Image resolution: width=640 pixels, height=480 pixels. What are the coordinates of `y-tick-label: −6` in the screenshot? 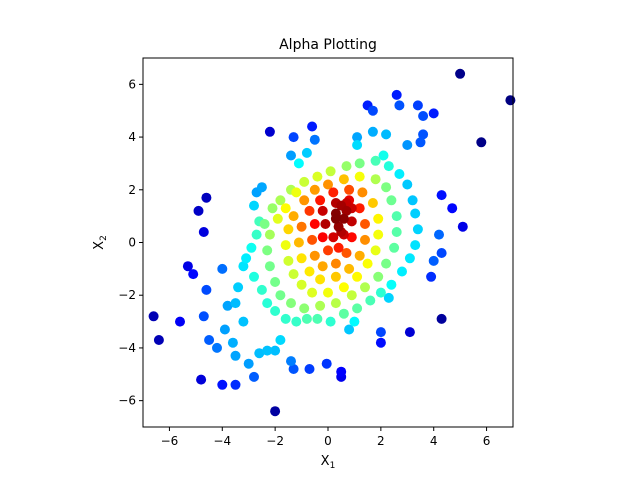 It's located at (127, 401).